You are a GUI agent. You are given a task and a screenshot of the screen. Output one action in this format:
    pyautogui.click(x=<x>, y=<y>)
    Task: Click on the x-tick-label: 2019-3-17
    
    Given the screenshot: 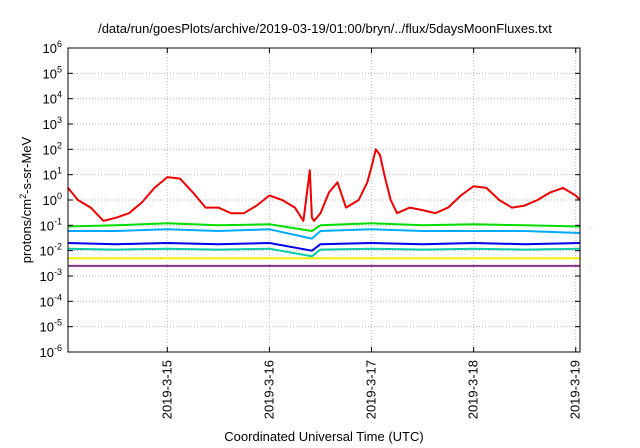 What is the action you would take?
    pyautogui.click(x=371, y=389)
    